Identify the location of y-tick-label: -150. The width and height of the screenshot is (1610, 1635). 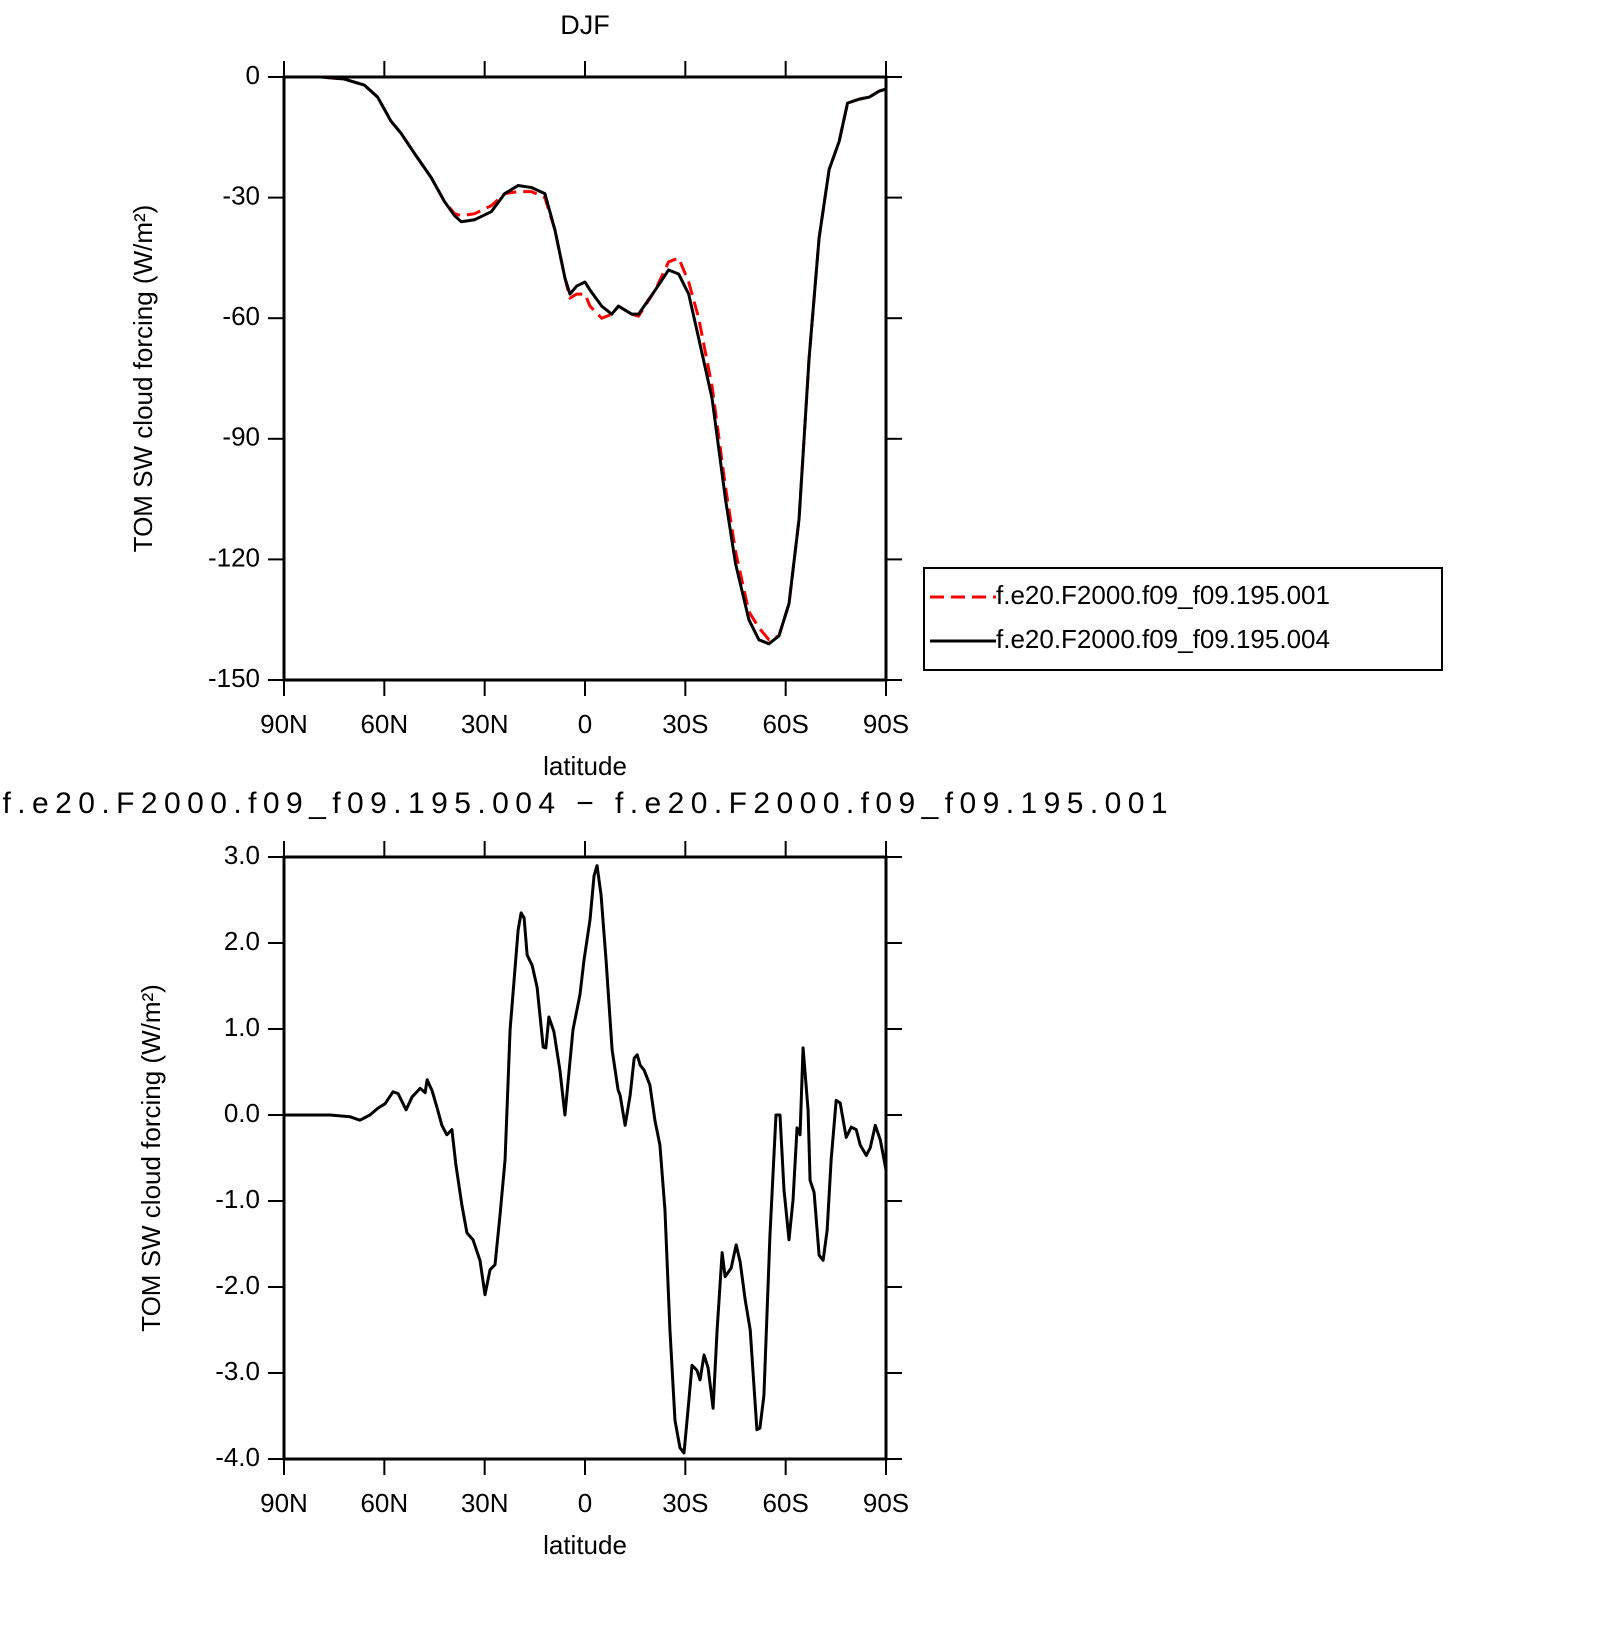
(234, 678).